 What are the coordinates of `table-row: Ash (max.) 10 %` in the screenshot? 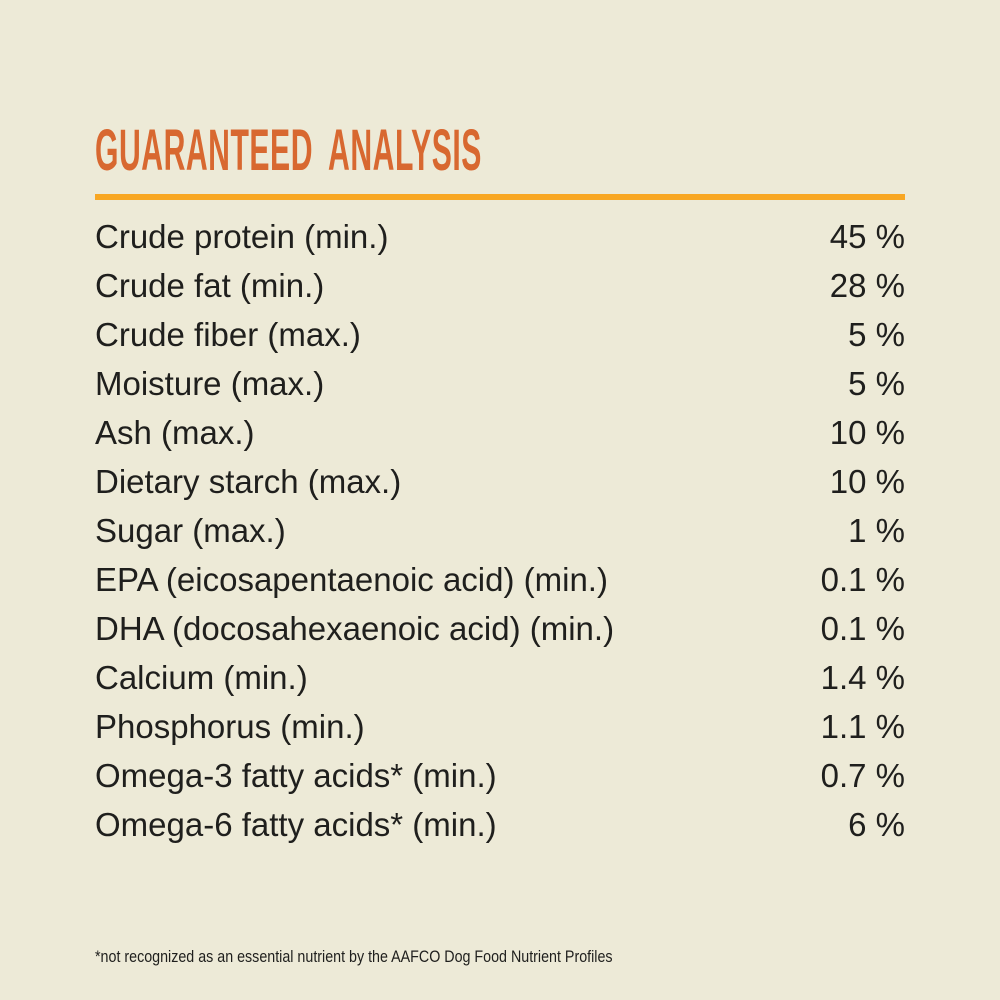 It's located at (500, 432).